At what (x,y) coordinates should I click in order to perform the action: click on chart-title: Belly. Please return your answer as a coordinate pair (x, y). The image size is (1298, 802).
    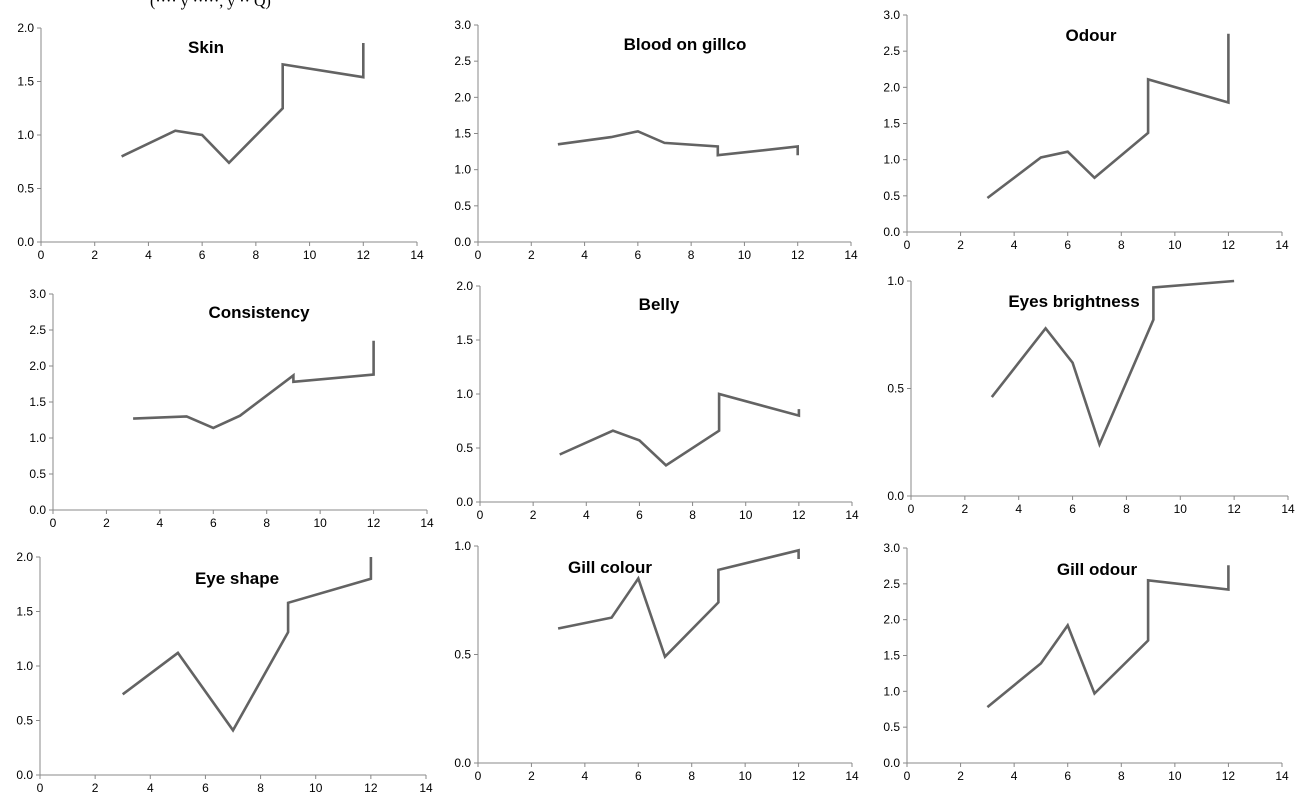
    Looking at the image, I should click on (659, 304).